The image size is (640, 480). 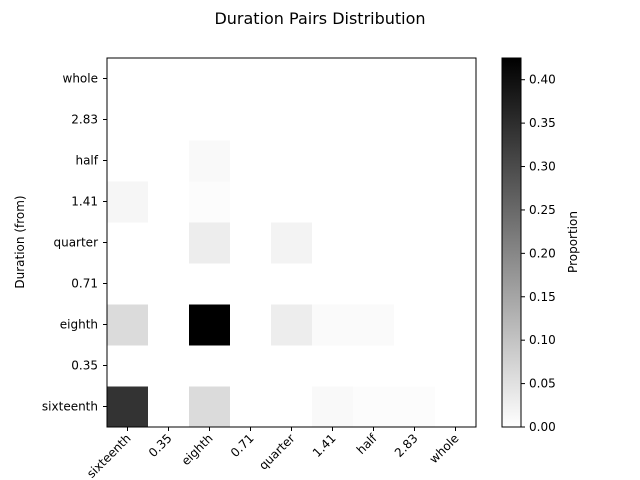 I want to click on x-tick-label: 0.35, so click(x=160, y=445).